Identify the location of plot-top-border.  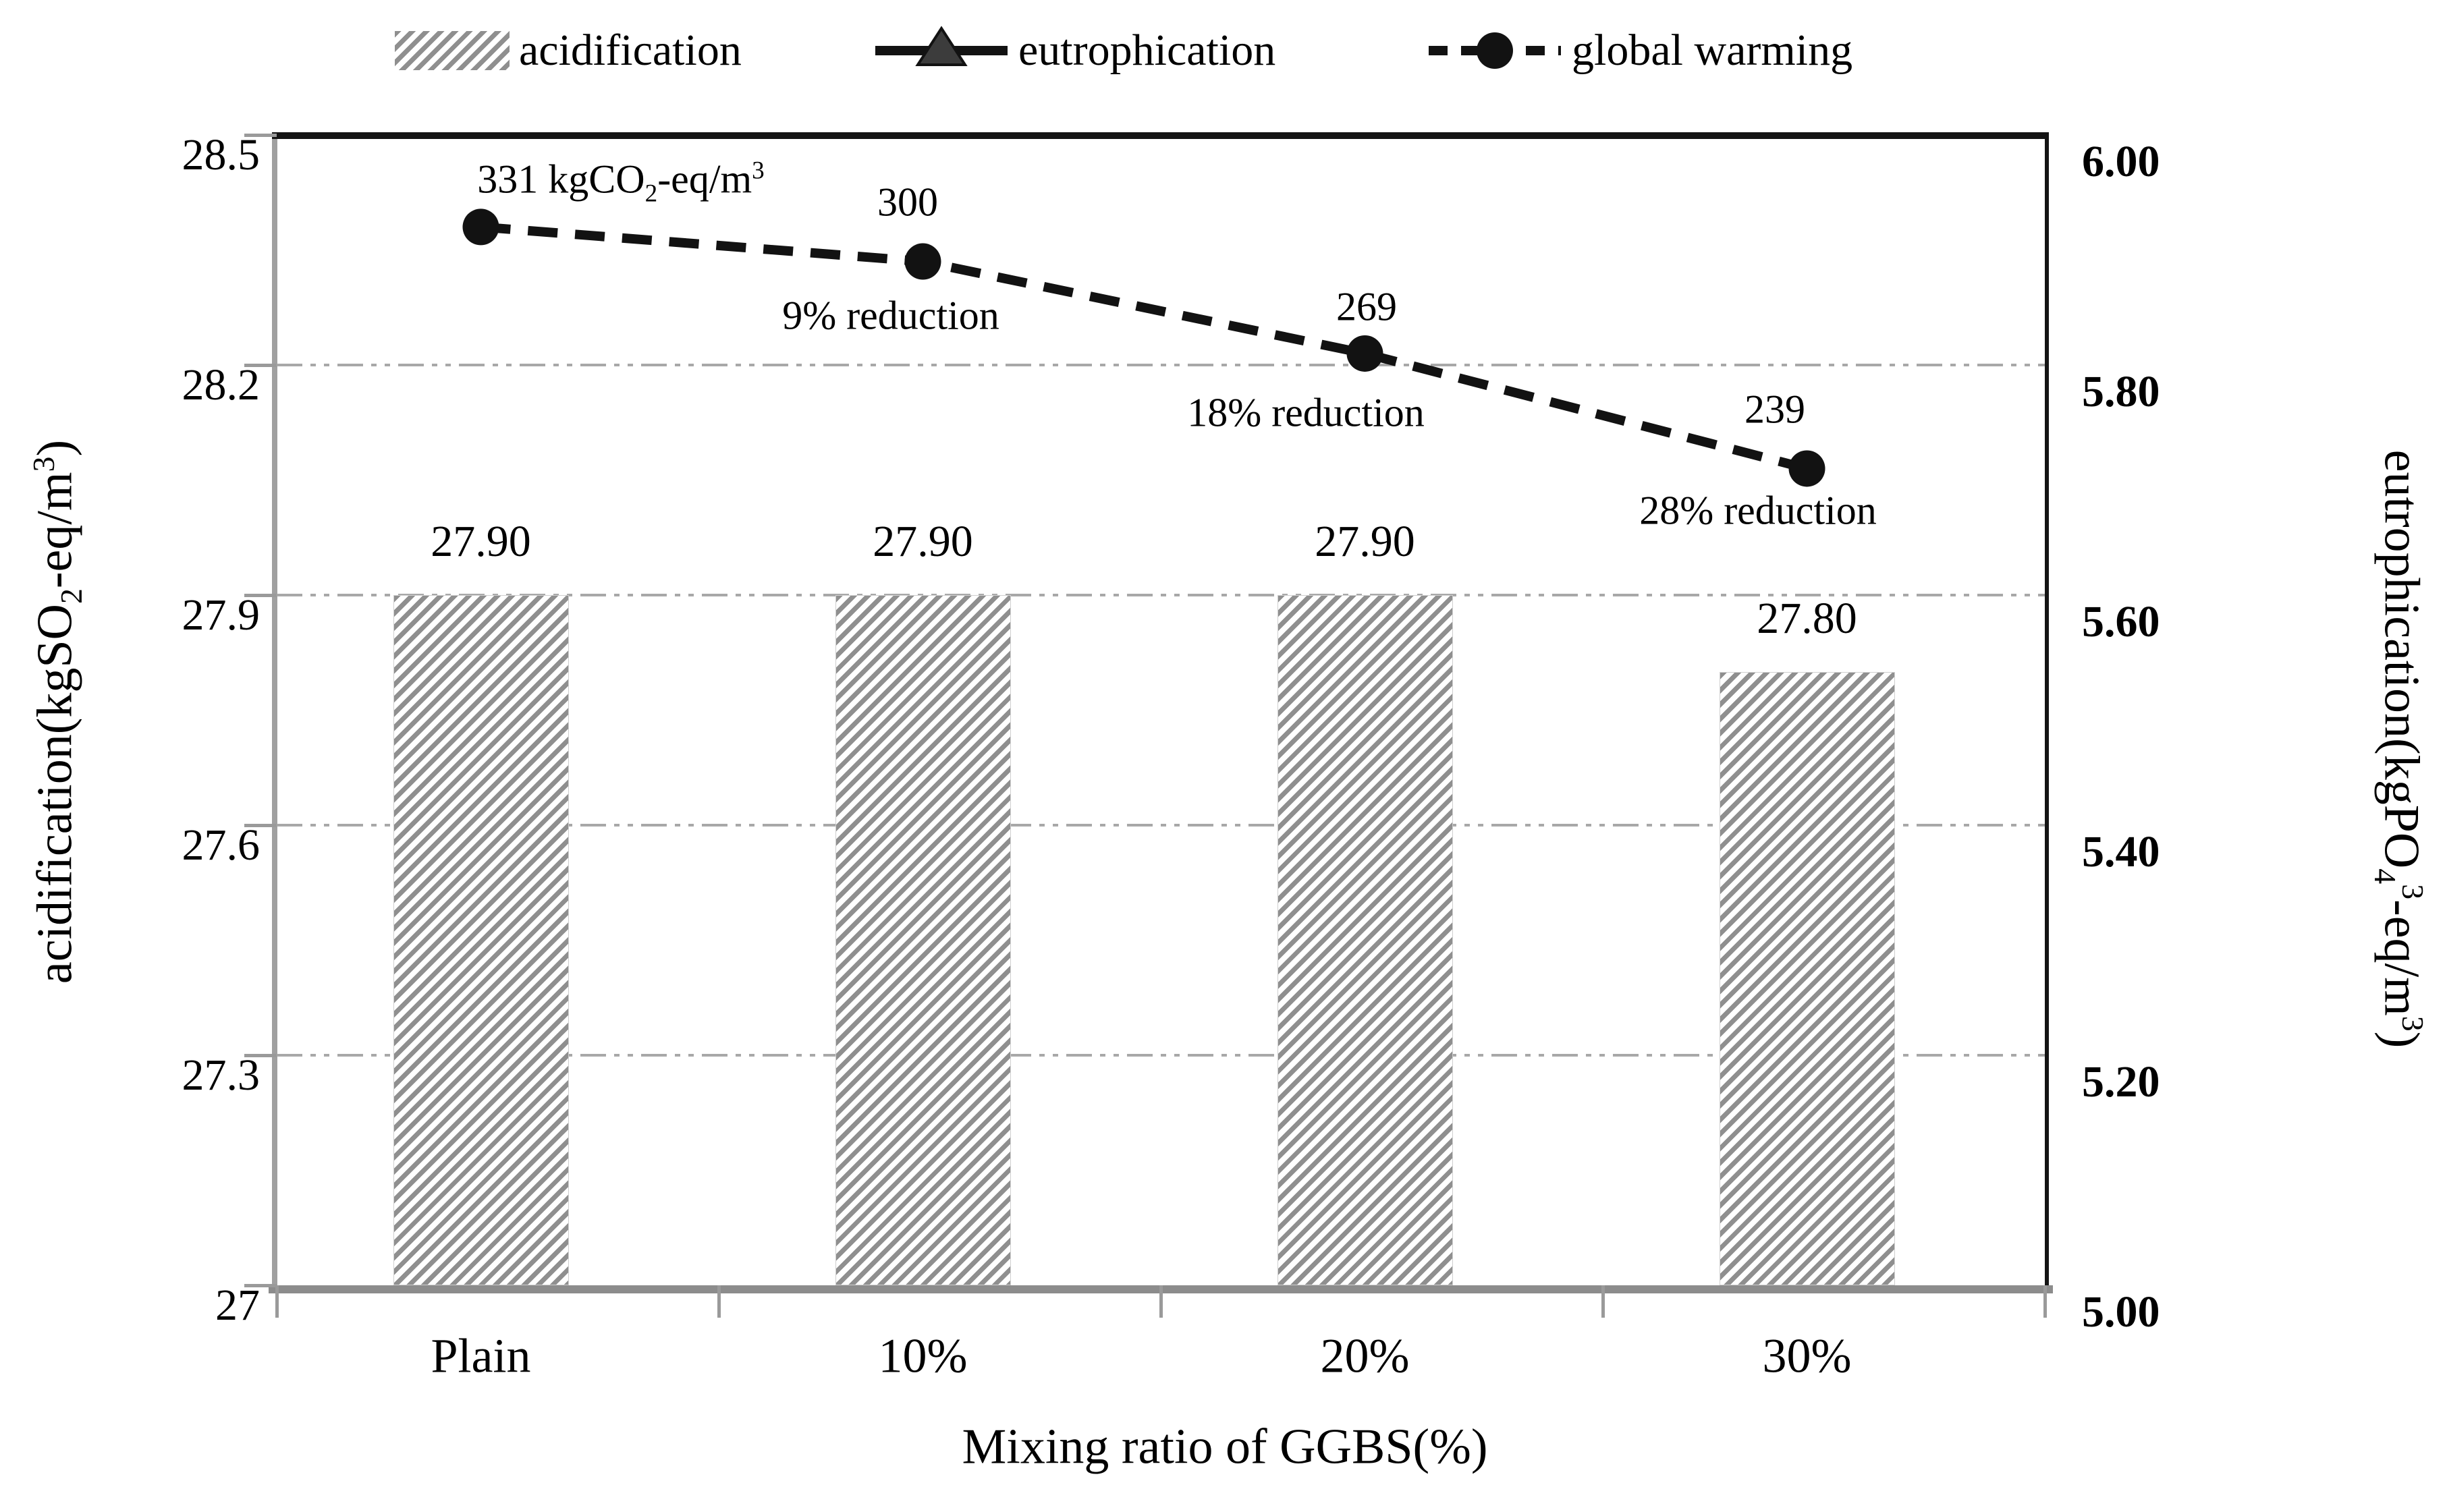
(1160, 135).